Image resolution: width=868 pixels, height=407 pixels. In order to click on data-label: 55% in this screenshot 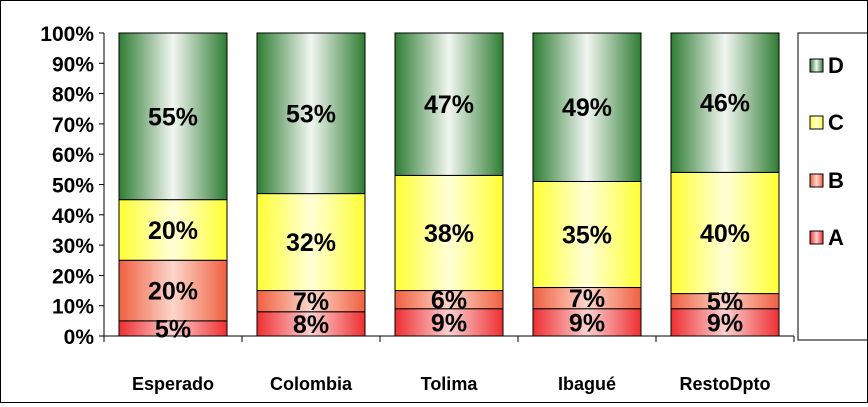, I will do `click(173, 117)`.